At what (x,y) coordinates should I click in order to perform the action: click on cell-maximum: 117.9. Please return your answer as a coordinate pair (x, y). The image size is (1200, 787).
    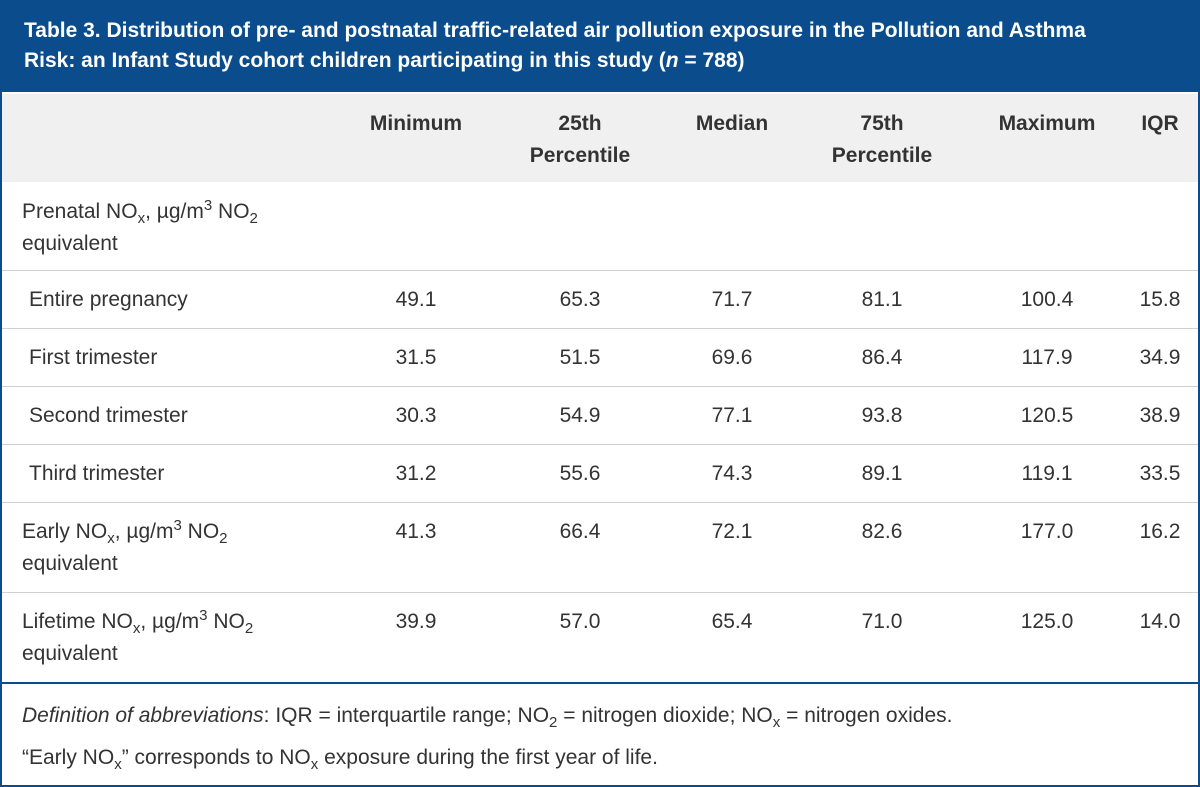
    Looking at the image, I should click on (1047, 357).